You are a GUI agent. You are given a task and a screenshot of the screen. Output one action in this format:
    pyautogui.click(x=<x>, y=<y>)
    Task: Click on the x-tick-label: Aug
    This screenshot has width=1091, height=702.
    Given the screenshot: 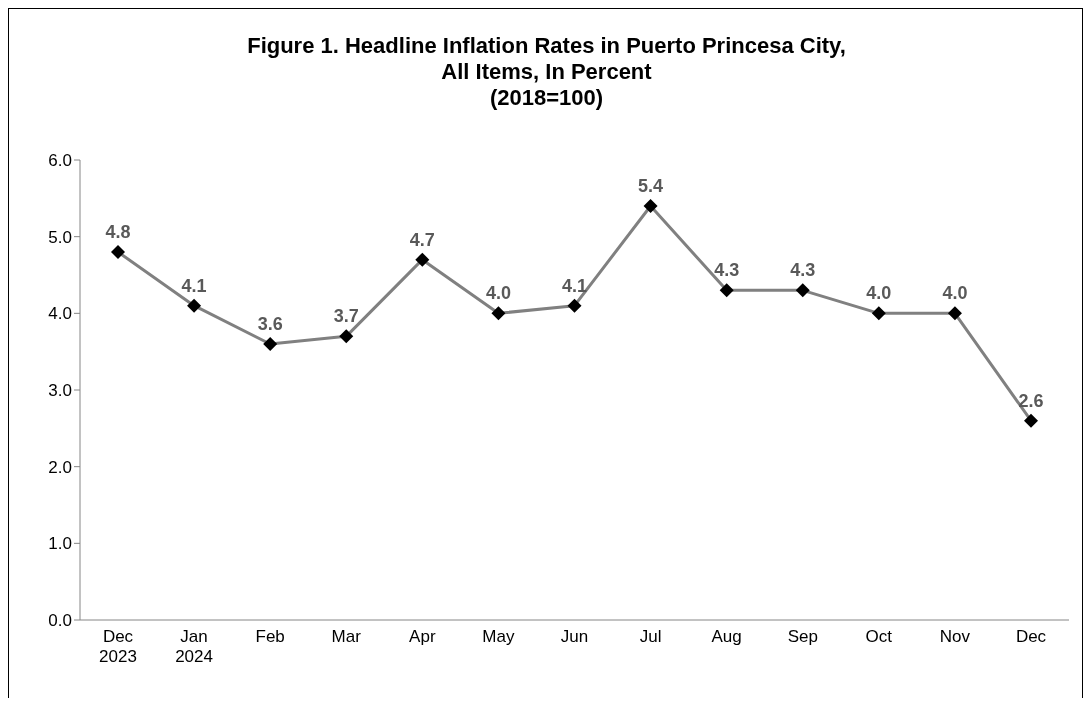 What is the action you would take?
    pyautogui.click(x=726, y=636)
    